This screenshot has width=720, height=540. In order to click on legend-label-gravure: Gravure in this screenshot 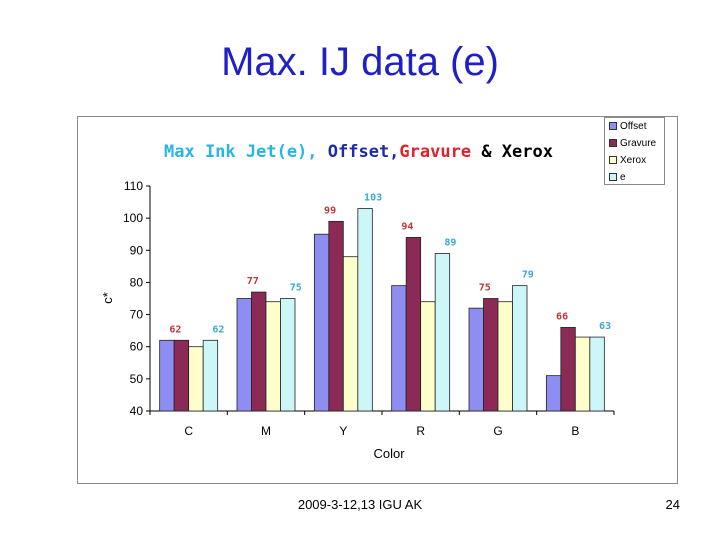, I will do `click(638, 143)`.